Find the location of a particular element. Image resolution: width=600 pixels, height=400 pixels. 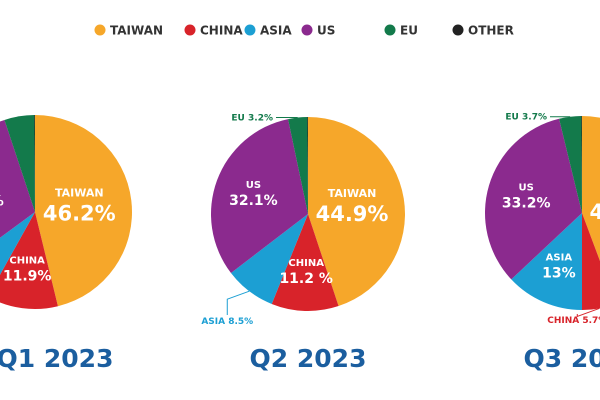

slice-value: 5.7% is located at coordinates (591, 321).